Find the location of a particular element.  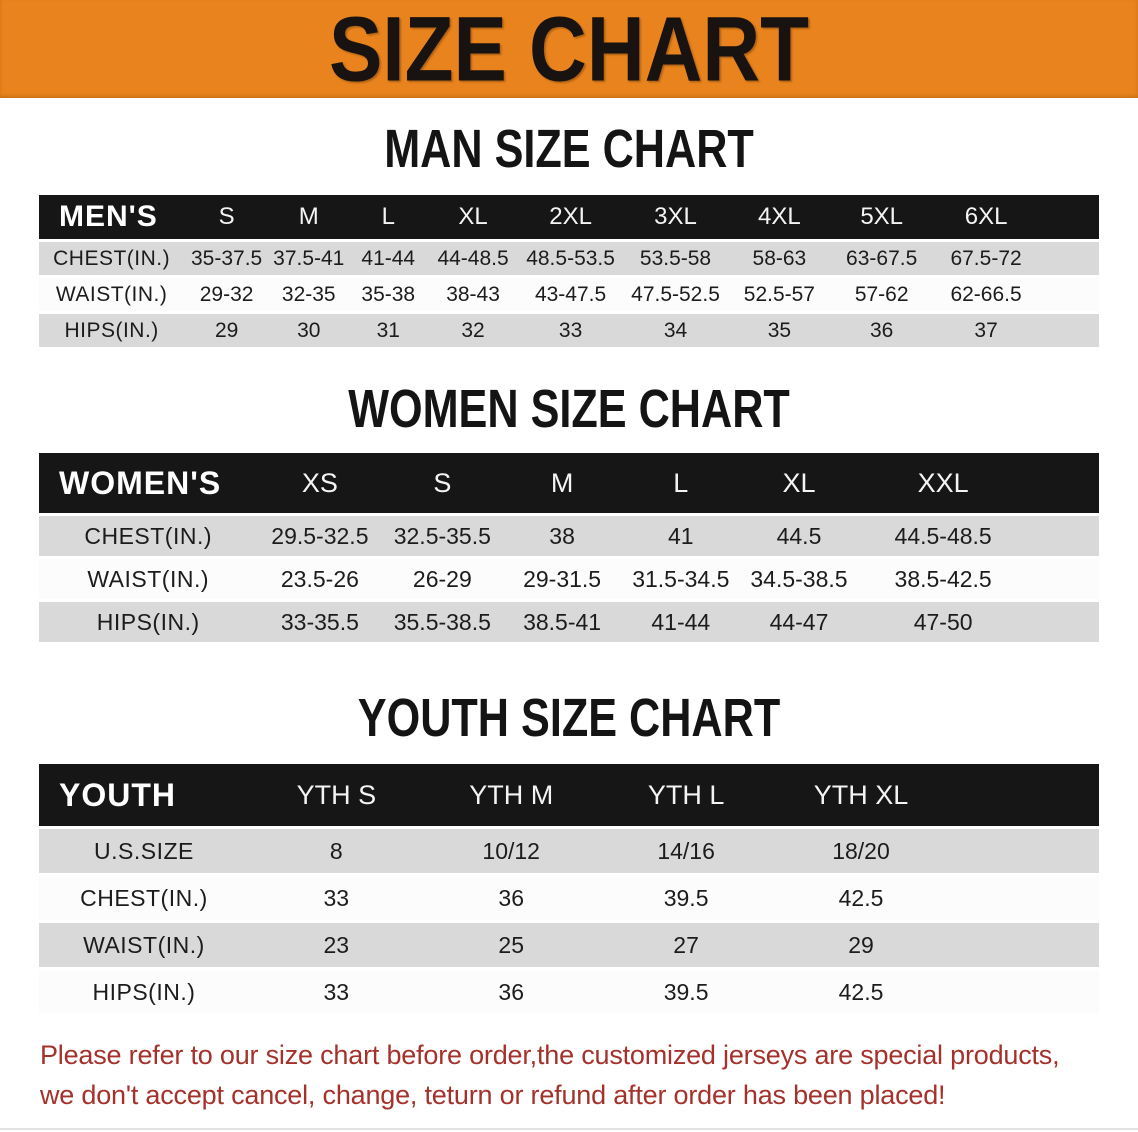

measurement-cell: 32-35 is located at coordinates (309, 294).